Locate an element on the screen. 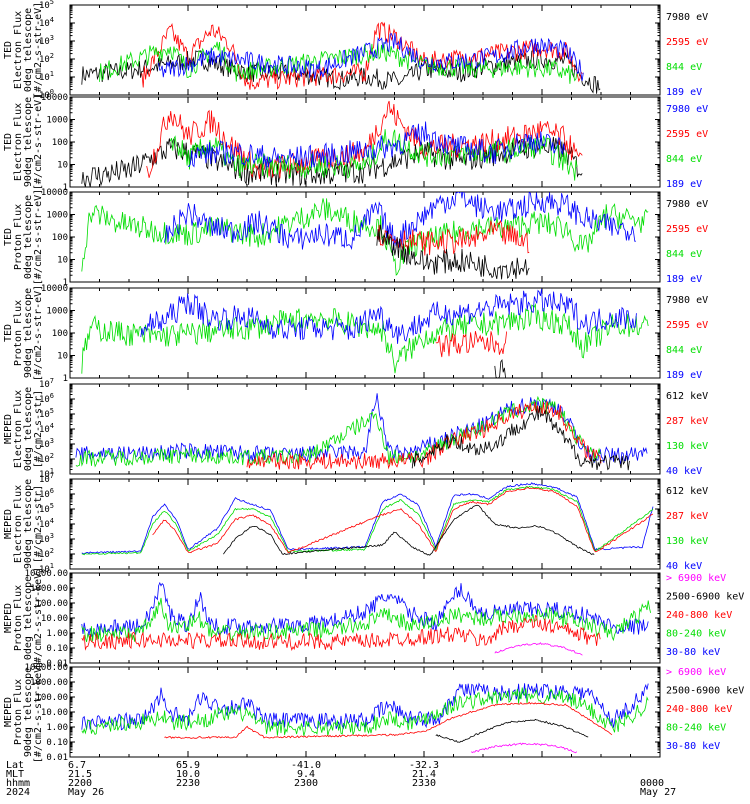 This screenshot has height=804, width=750. legend-entry: 612 keV is located at coordinates (687, 396).